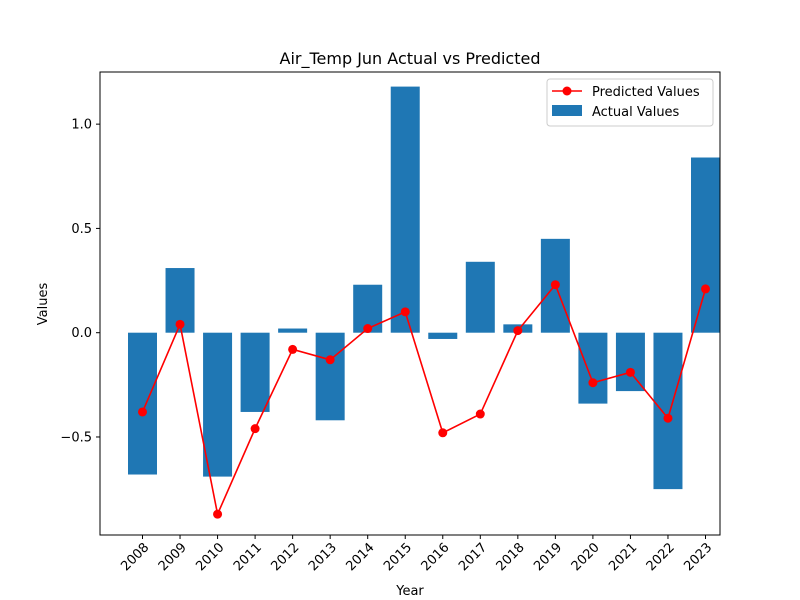 The height and width of the screenshot is (600, 800). I want to click on predicted-point-2012, so click(293, 349).